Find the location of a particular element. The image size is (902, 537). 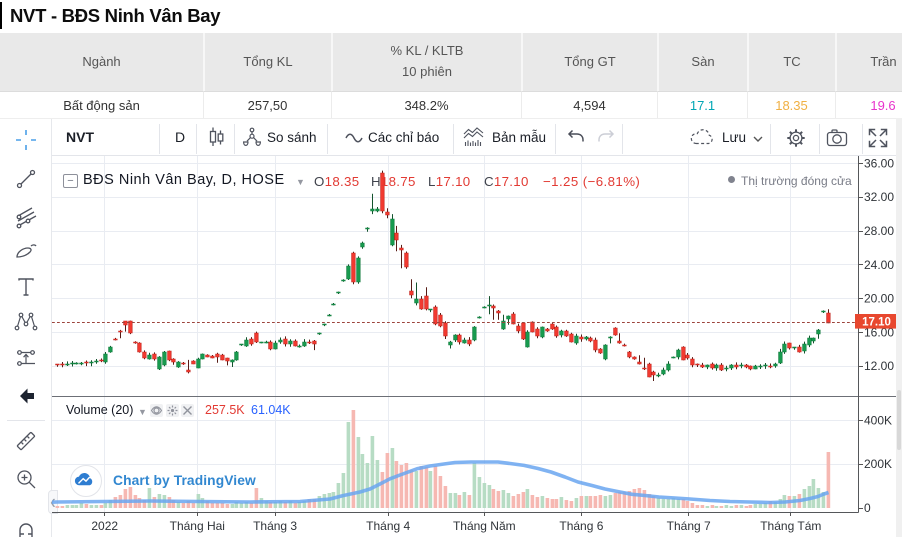

svg-text: Tháng 4 is located at coordinates (388, 526).